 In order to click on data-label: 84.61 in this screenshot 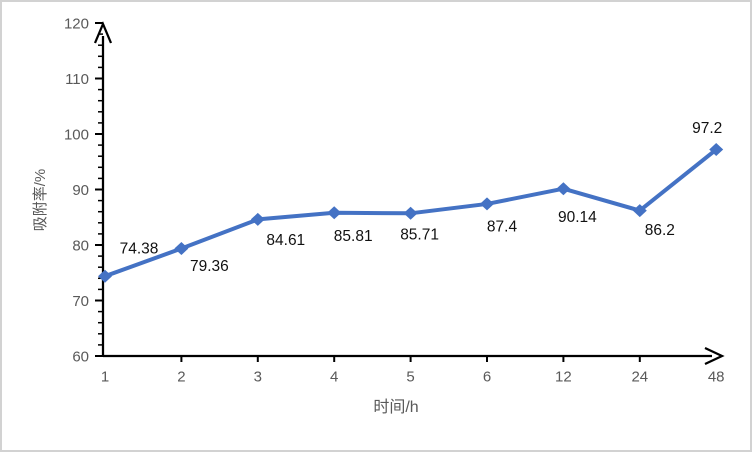, I will do `click(285, 240)`.